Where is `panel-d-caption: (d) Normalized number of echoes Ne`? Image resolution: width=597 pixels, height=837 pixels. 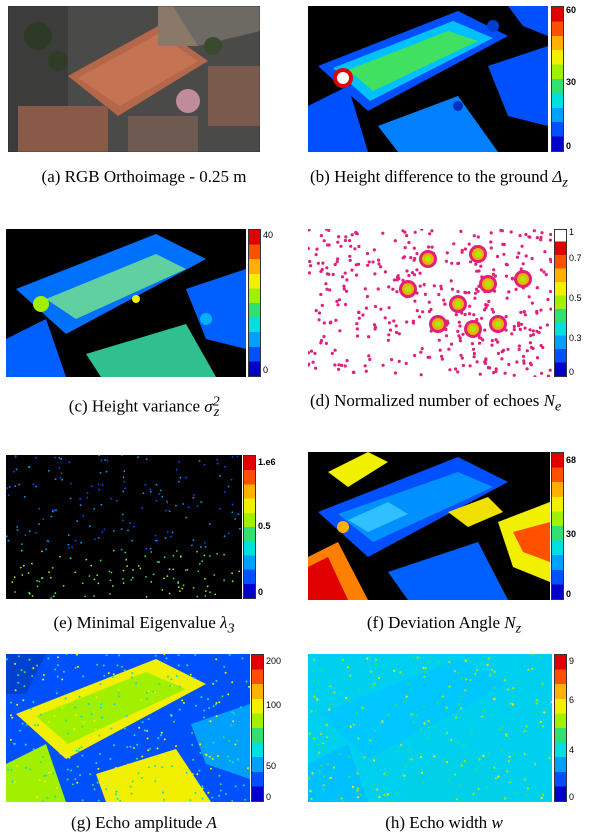
panel-d-caption: (d) Normalized number of echoes Ne is located at coordinates (436, 403).